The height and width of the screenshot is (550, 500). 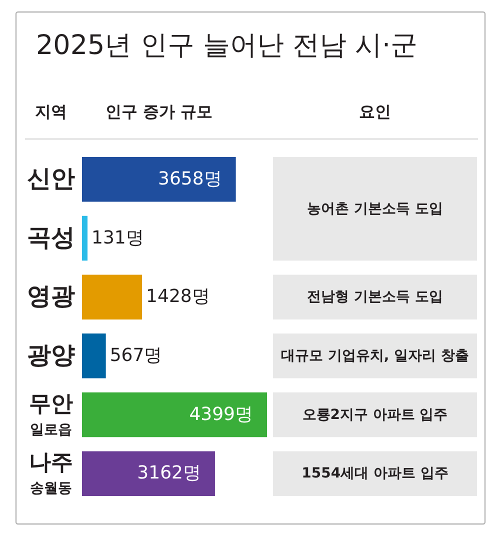 I want to click on text: 농어촌 기본소득 도입, so click(x=375, y=208).